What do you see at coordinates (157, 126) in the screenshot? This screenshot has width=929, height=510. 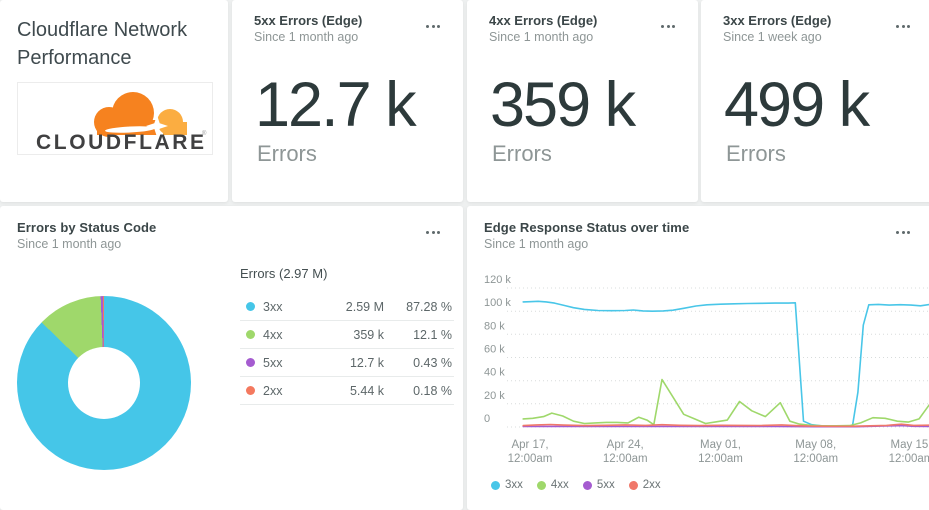 I see `flare-star-icon` at bounding box center [157, 126].